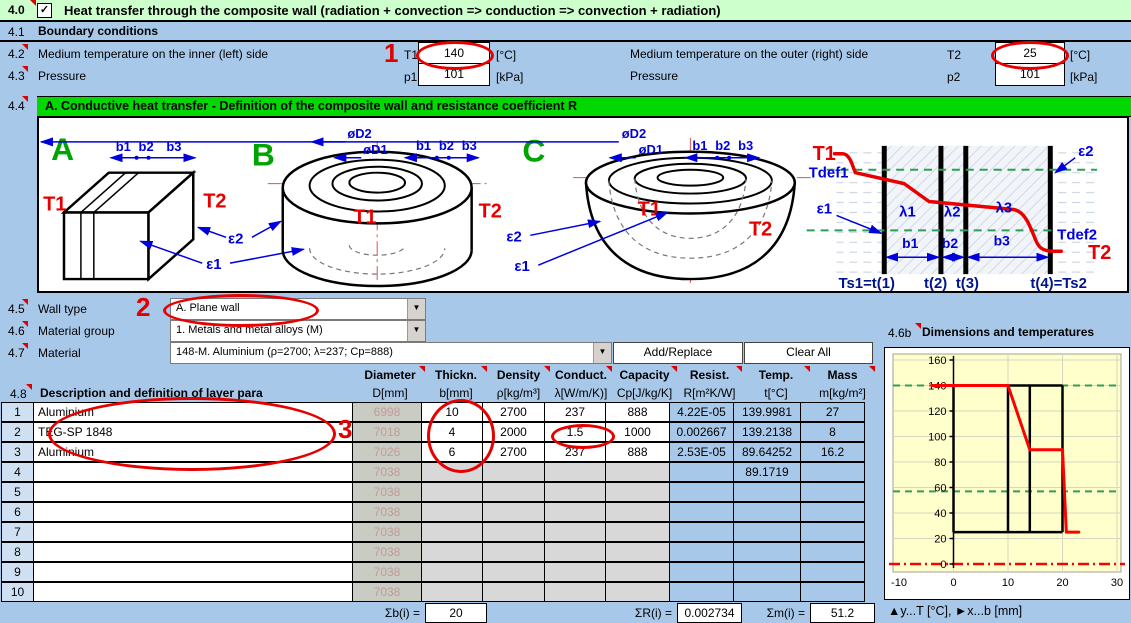 The width and height of the screenshot is (1131, 623). Describe the element at coordinates (709, 393) in the screenshot. I see `column-unit: R[m²K/W]` at that location.